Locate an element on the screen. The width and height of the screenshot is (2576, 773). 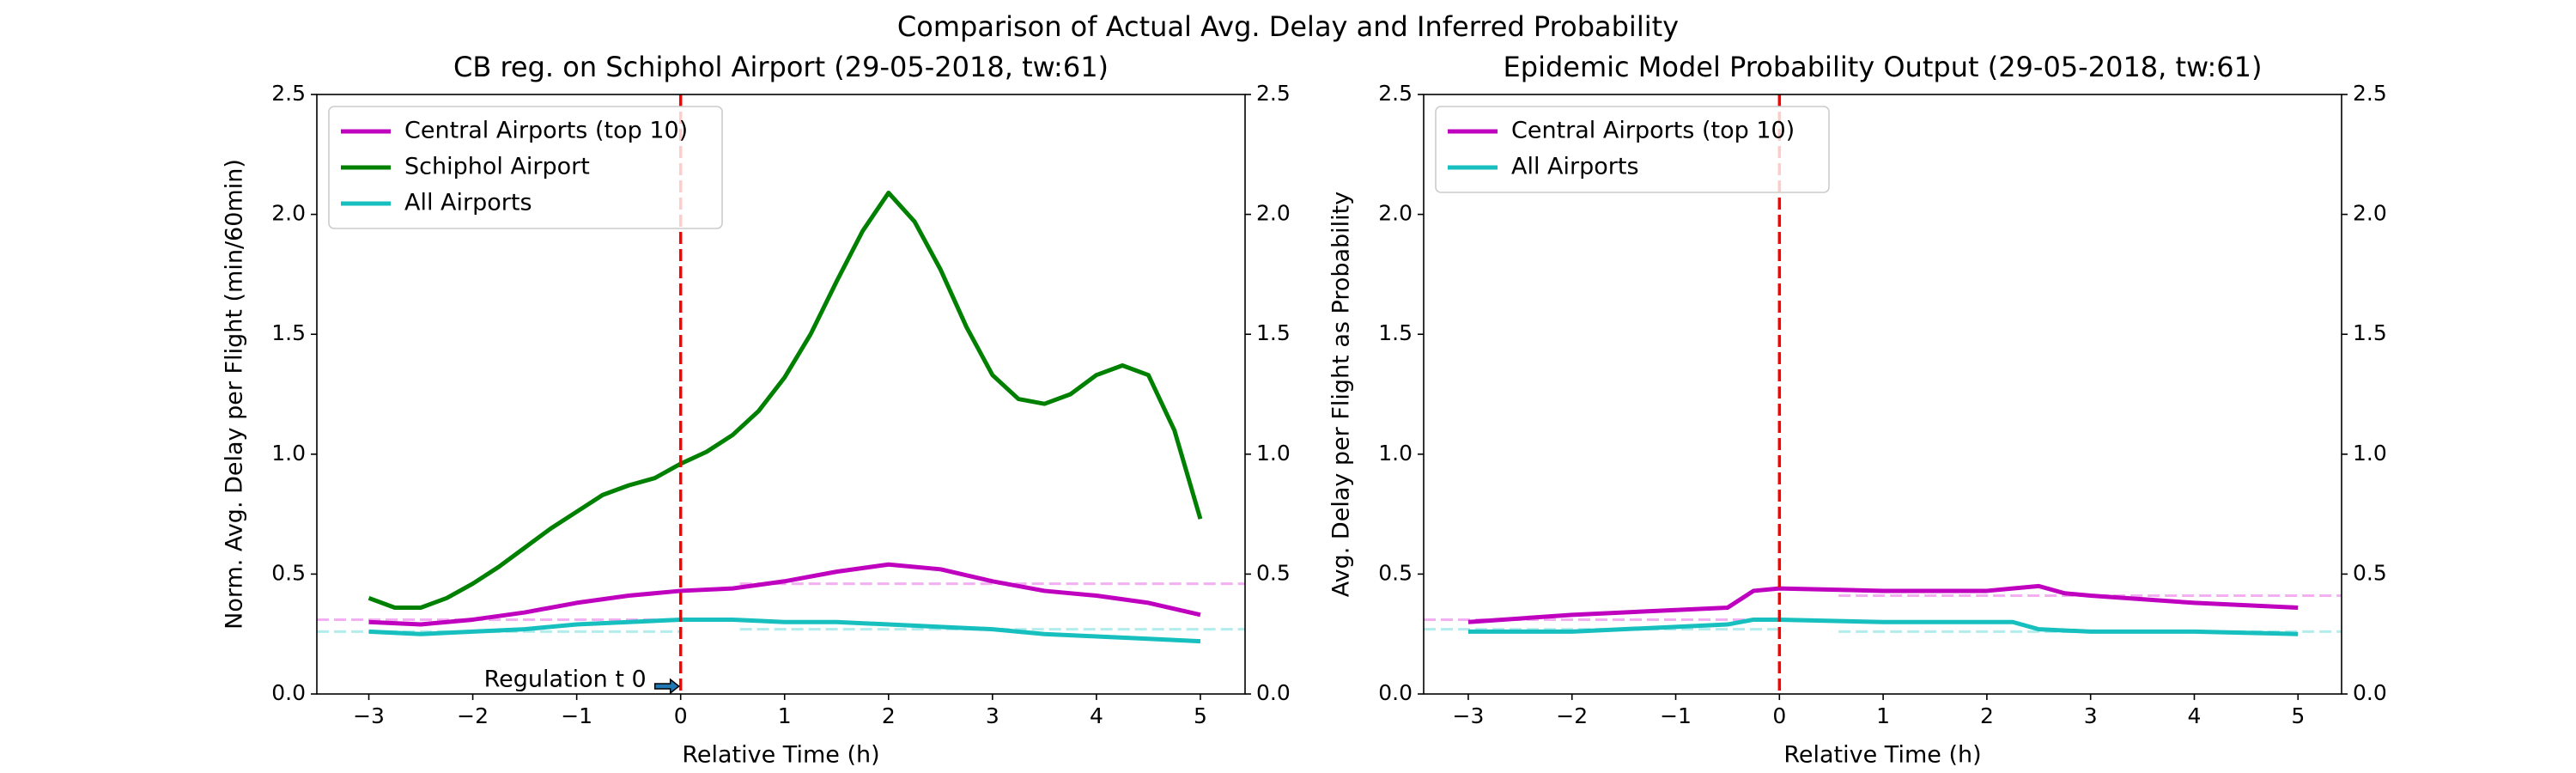
annotation: Regulation t 0 is located at coordinates (565, 679).